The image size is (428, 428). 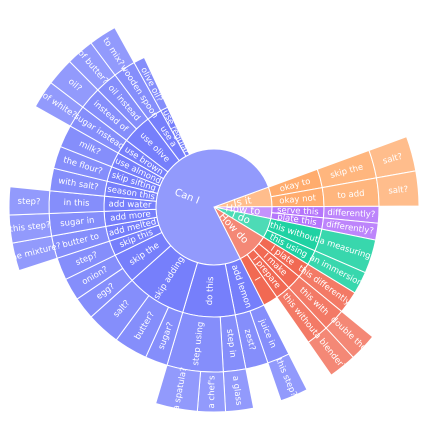 What do you see at coordinates (243, 210) in the screenshot?
I see `segment-label-how-to: How to` at bounding box center [243, 210].